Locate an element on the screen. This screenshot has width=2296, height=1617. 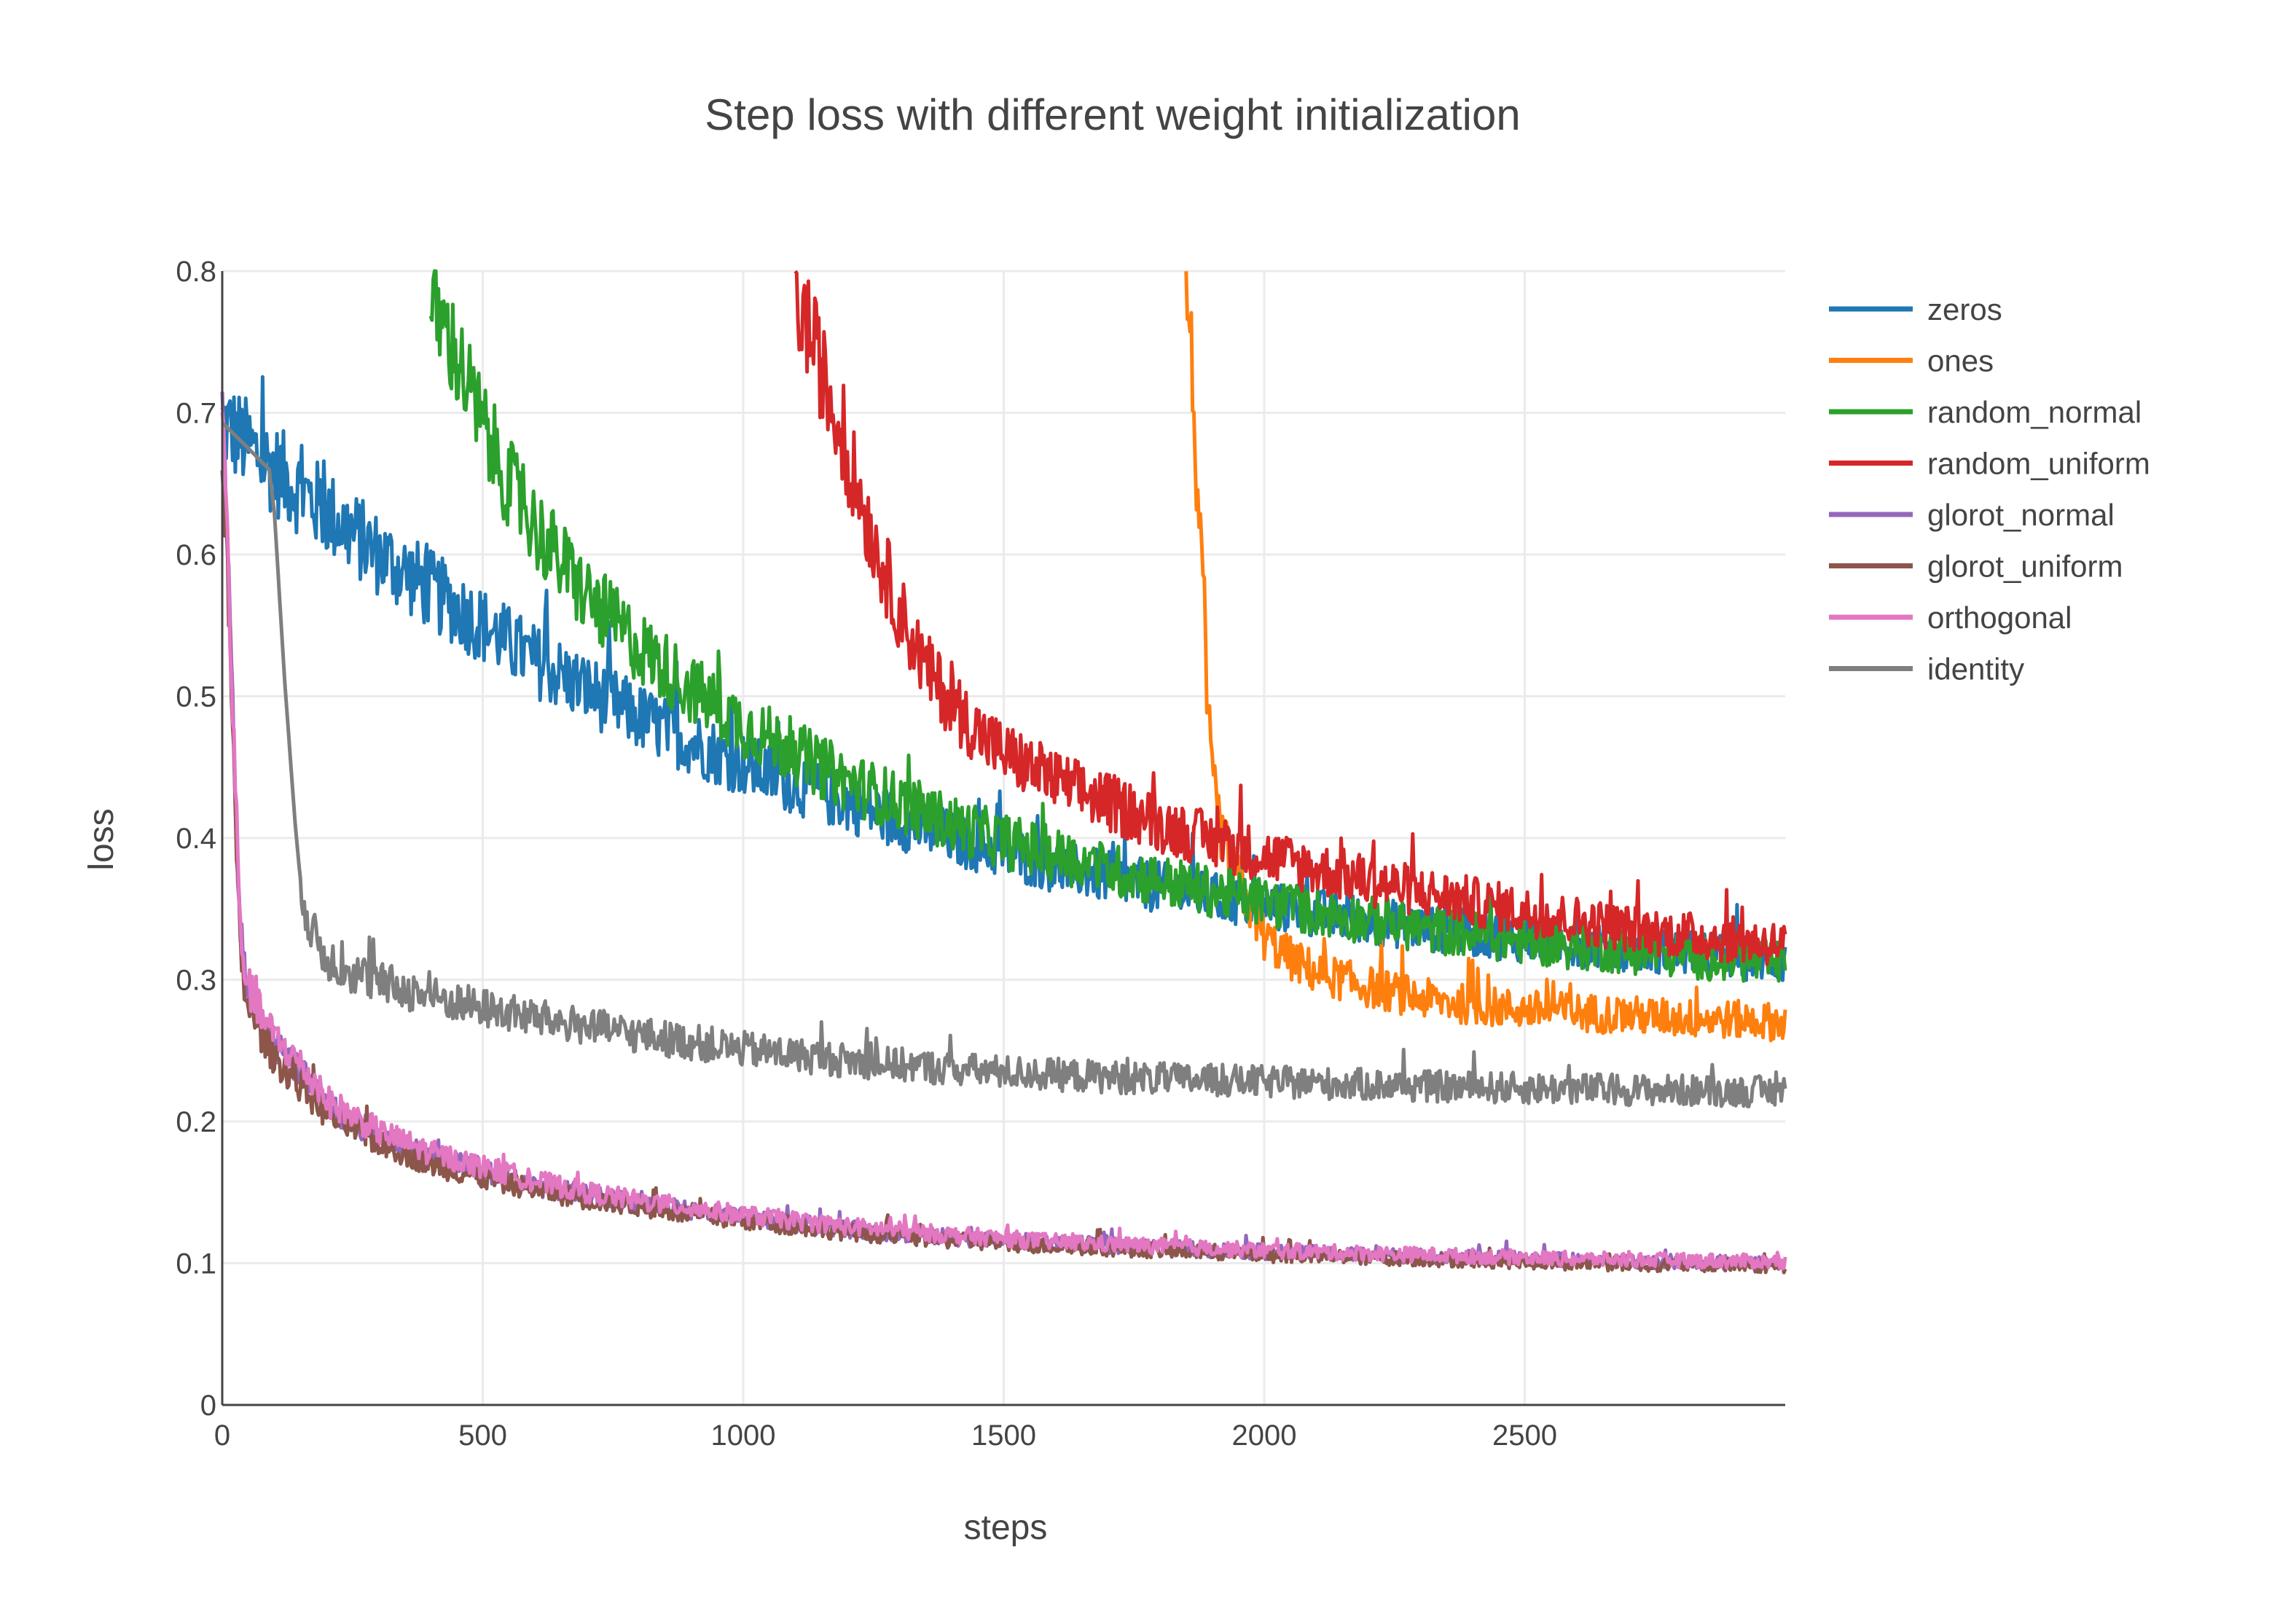
legend-label-ones: ones is located at coordinates (1960, 361).